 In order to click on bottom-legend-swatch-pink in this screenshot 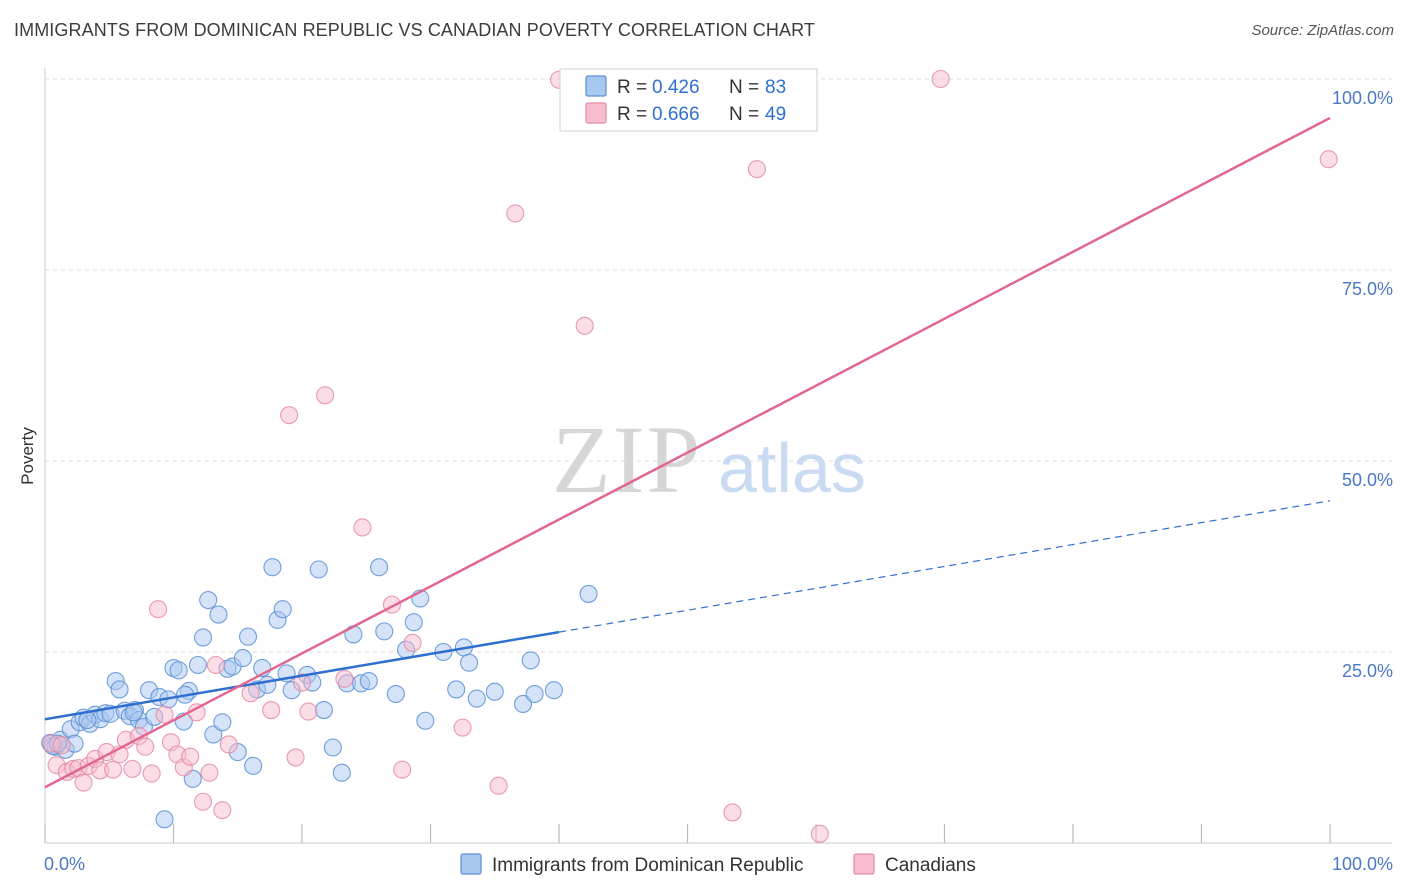, I will do `click(864, 864)`.